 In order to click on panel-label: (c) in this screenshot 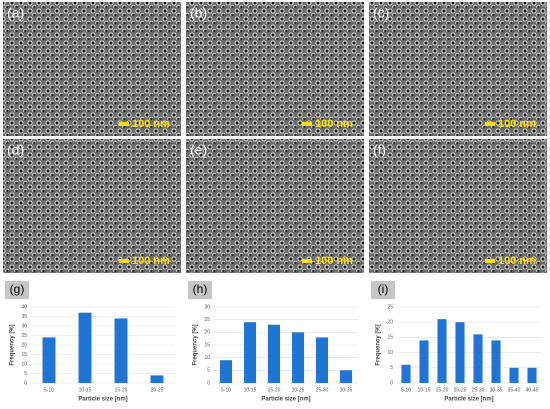, I will do `click(381, 13)`.